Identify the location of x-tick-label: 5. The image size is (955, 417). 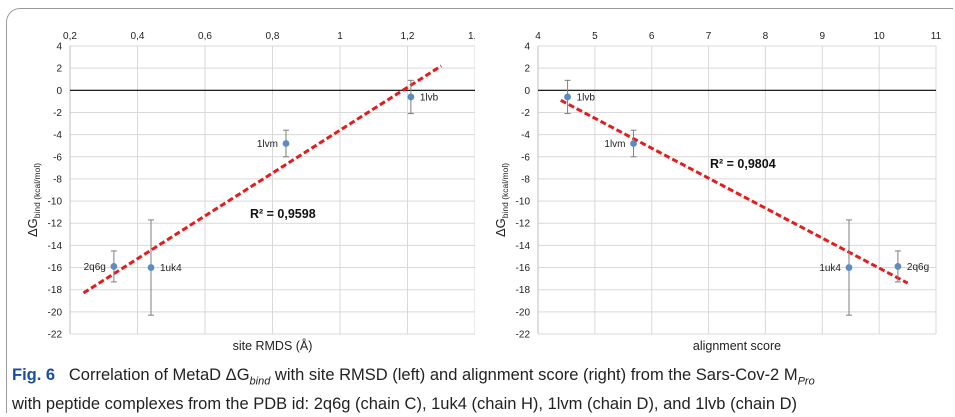
(595, 36).